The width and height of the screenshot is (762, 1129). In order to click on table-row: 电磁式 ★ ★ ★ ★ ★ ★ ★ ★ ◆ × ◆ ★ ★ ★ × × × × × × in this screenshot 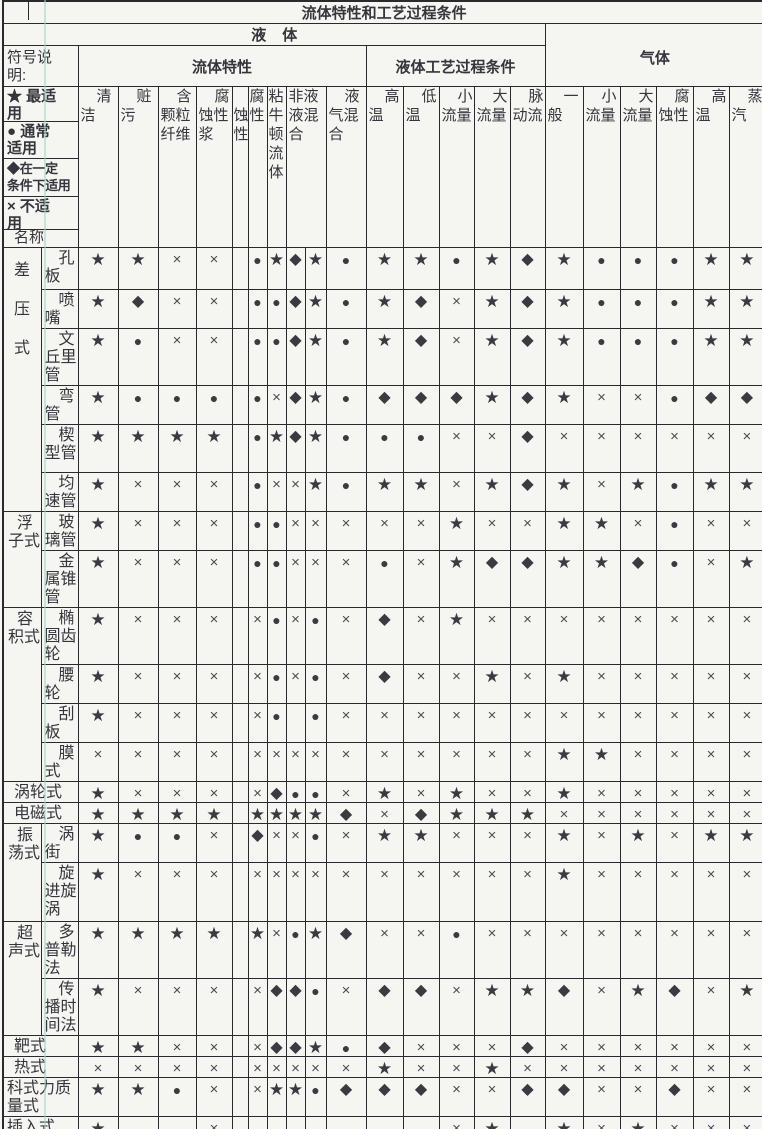, I will do `click(382, 813)`.